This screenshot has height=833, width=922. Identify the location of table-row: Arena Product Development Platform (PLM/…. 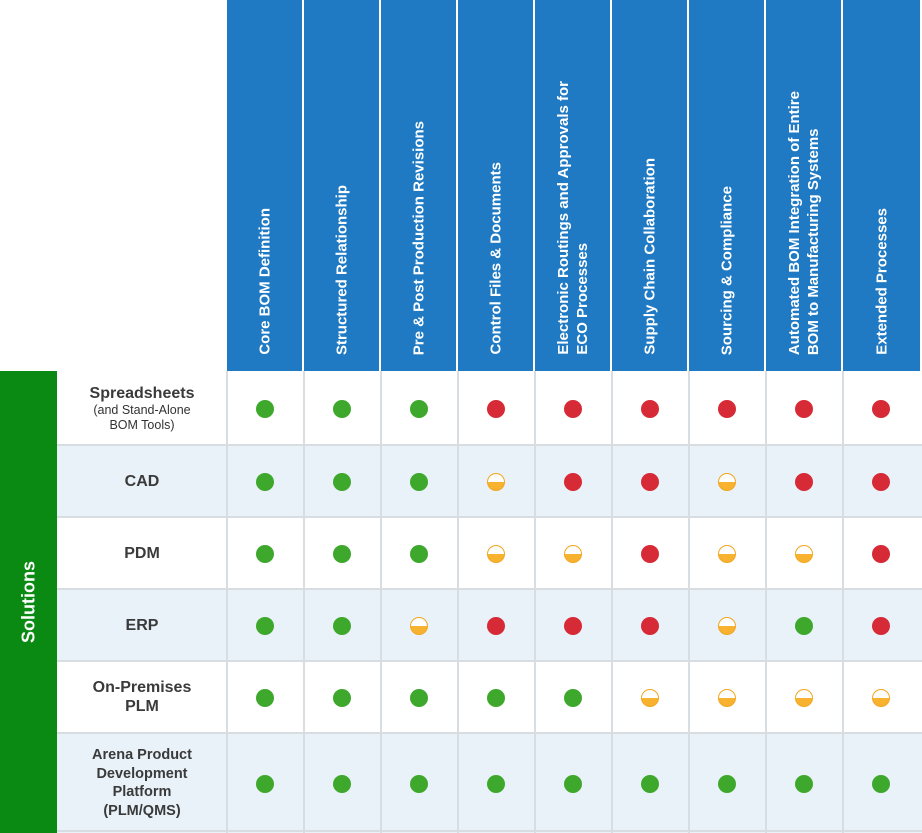
(489, 783).